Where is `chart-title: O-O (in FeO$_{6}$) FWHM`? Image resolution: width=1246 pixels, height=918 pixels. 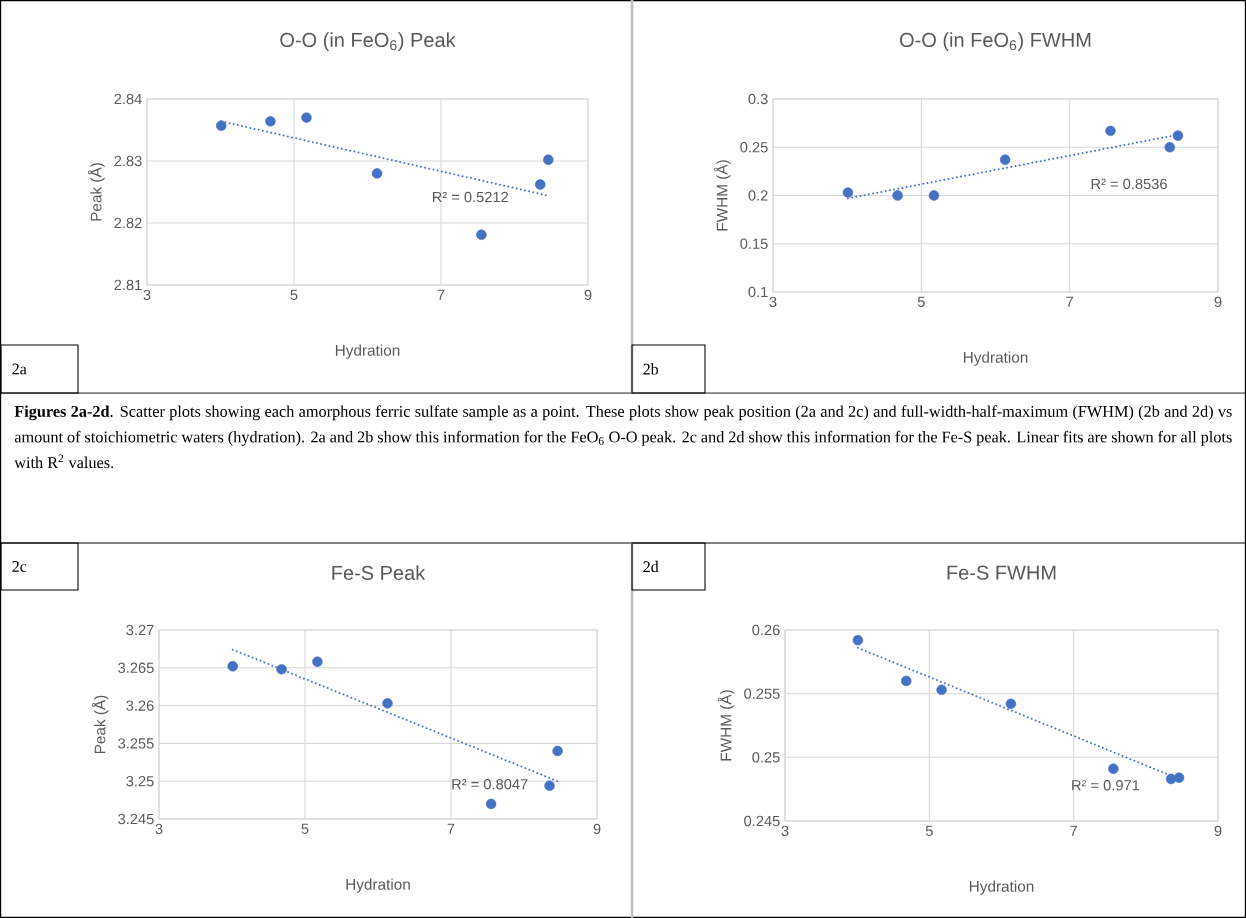
chart-title: O-O (in FeO$_{6}$) FWHM is located at coordinates (995, 41).